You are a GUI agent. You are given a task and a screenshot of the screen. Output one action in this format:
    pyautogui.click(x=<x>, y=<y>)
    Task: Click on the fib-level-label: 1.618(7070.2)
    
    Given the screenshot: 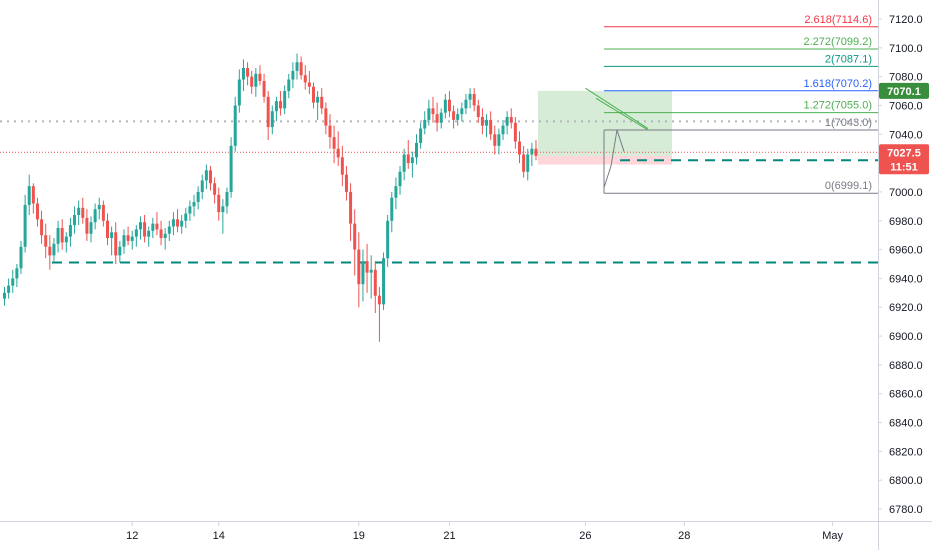 What is the action you would take?
    pyautogui.click(x=838, y=84)
    